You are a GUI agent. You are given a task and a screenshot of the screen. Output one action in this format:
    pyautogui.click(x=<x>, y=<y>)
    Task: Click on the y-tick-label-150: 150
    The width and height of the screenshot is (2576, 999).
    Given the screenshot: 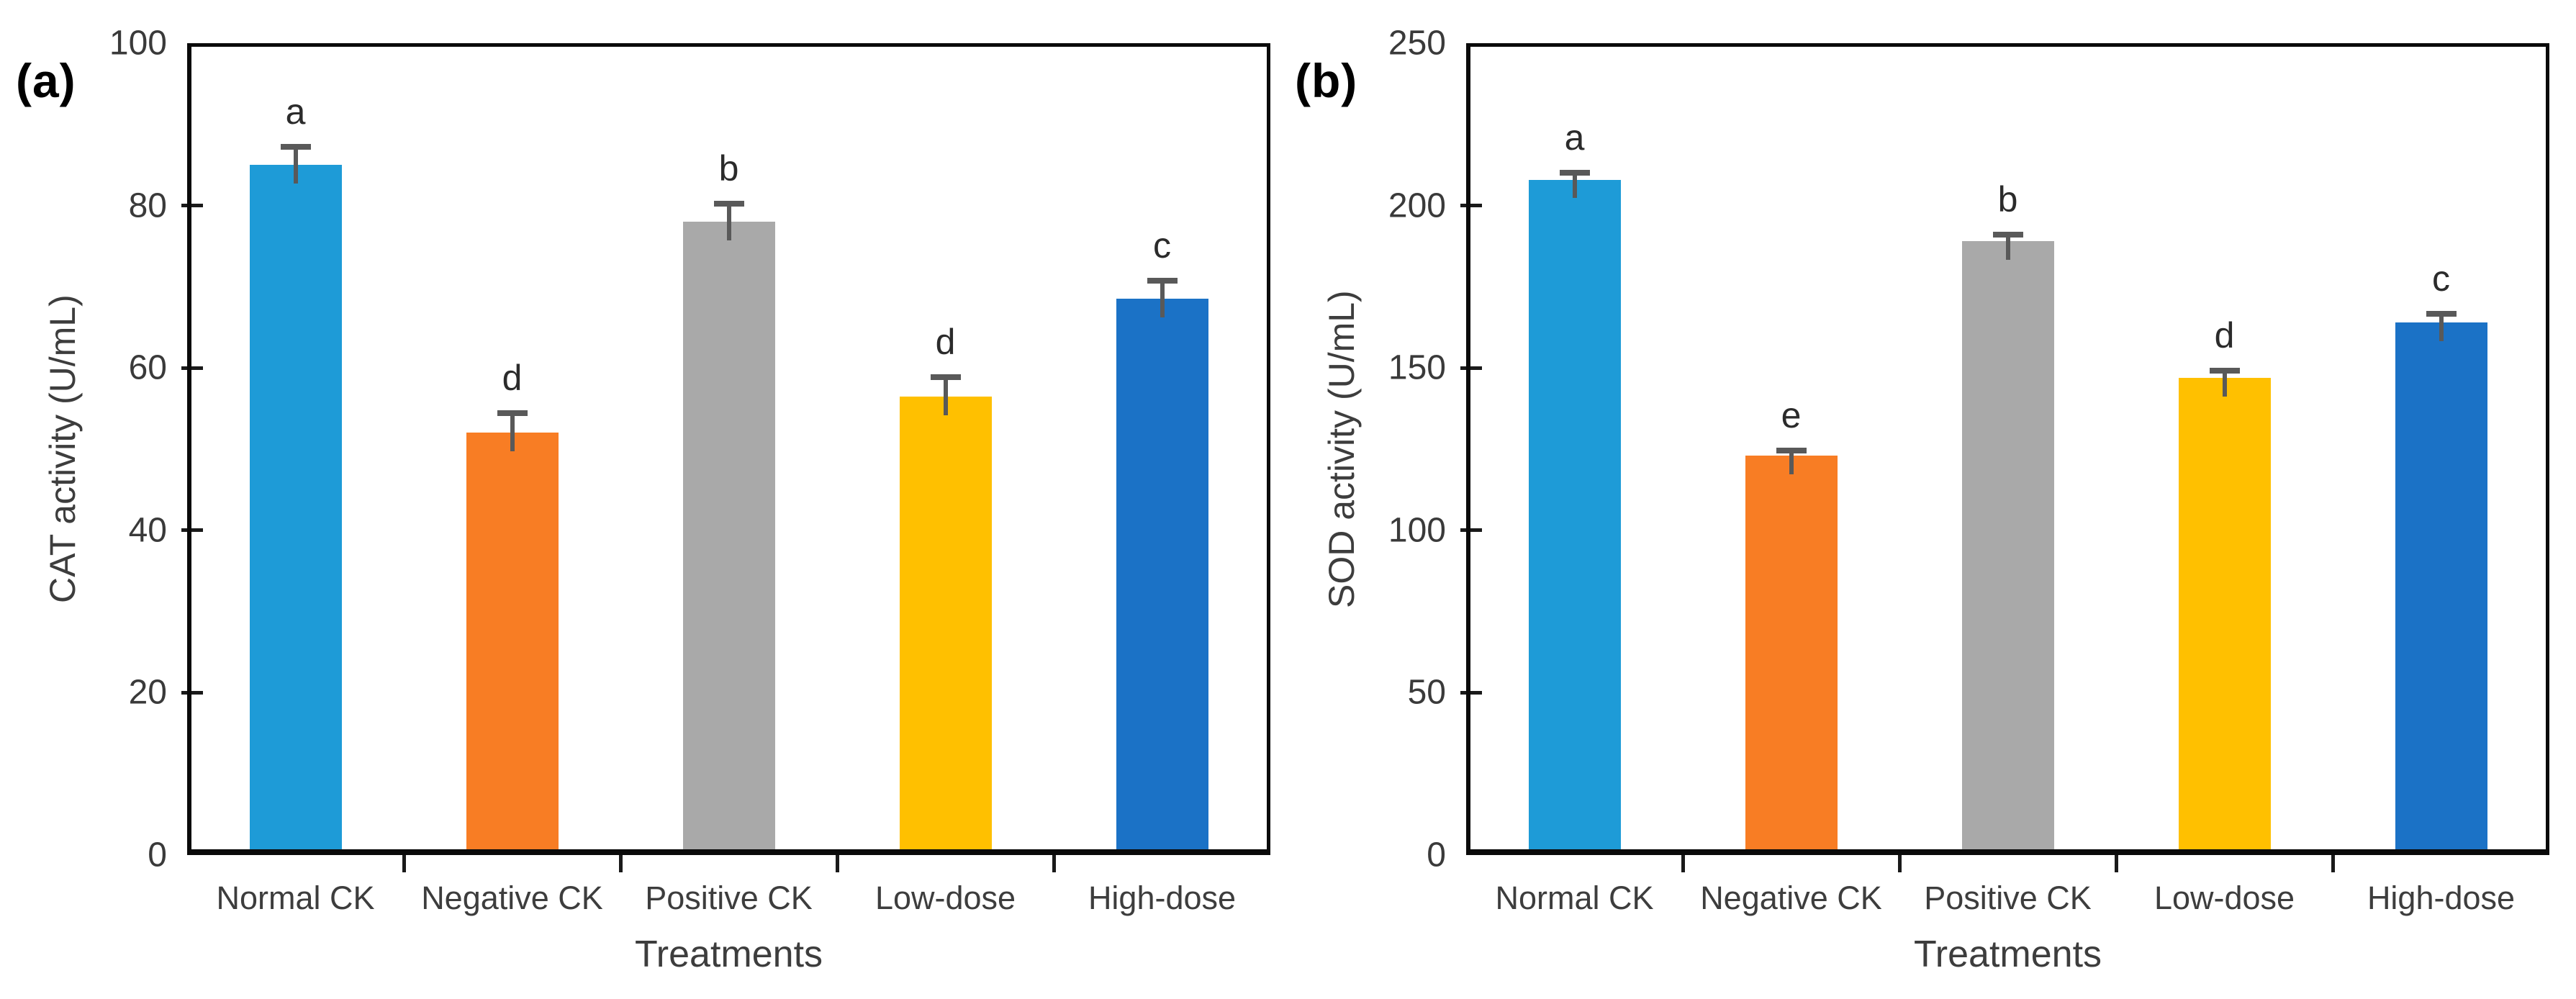 What is the action you would take?
    pyautogui.click(x=1417, y=367)
    